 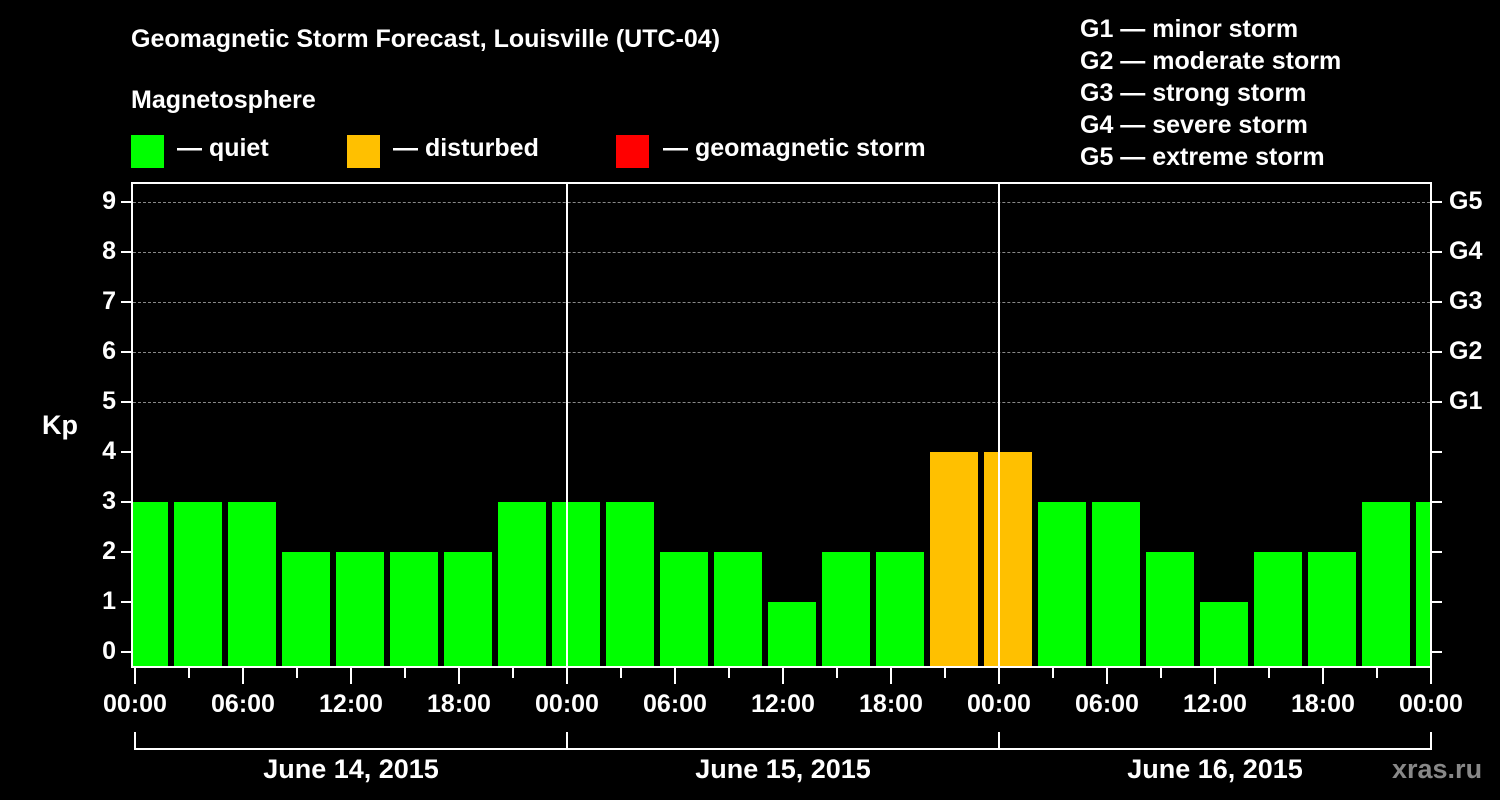 What do you see at coordinates (109, 651) in the screenshot?
I see `y-tick-label: 0` at bounding box center [109, 651].